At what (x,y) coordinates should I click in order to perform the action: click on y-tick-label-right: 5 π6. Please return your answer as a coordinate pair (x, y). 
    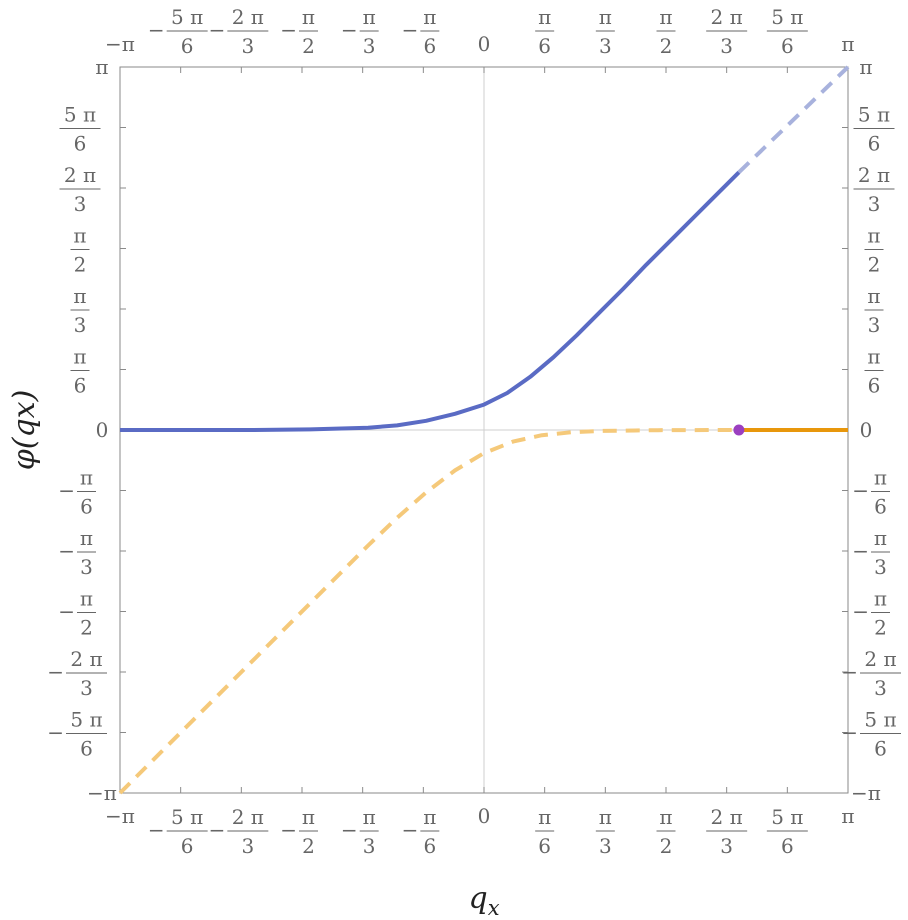
    Looking at the image, I should click on (874, 129).